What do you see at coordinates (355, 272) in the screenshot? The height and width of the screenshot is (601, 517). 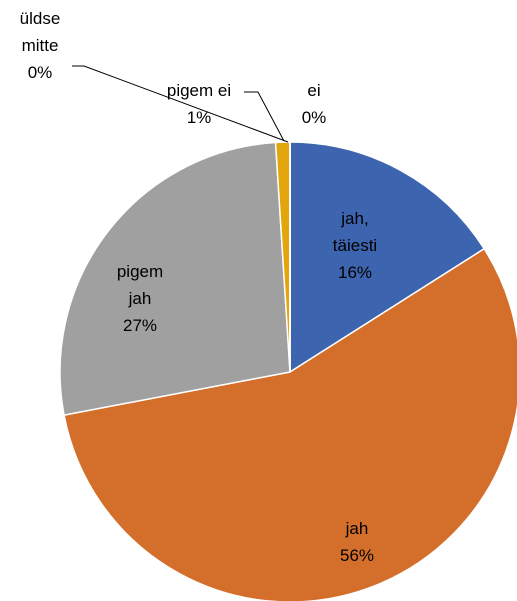 I see `value-label: 16%` at bounding box center [355, 272].